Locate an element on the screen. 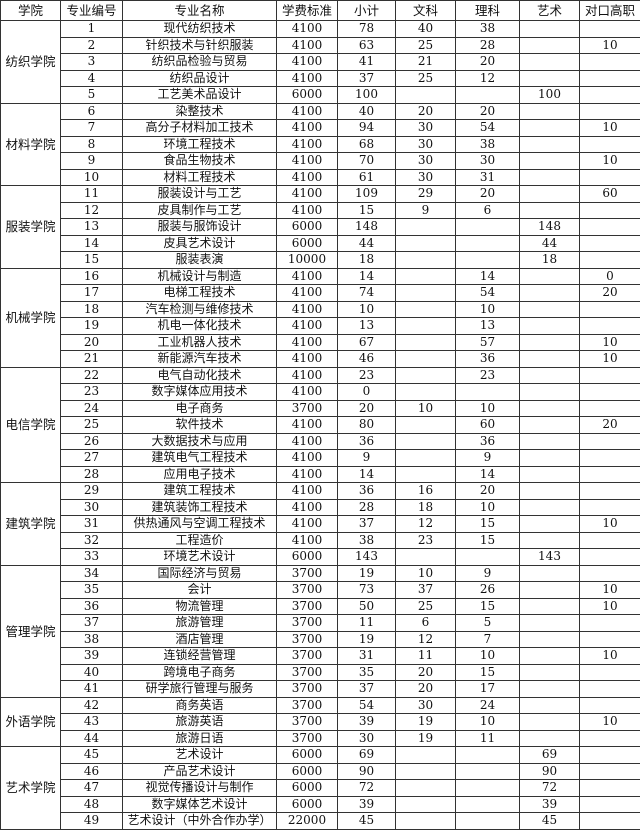 Image resolution: width=640 pixels, height=830 pixels. cell-major-code: 16 is located at coordinates (92, 276).